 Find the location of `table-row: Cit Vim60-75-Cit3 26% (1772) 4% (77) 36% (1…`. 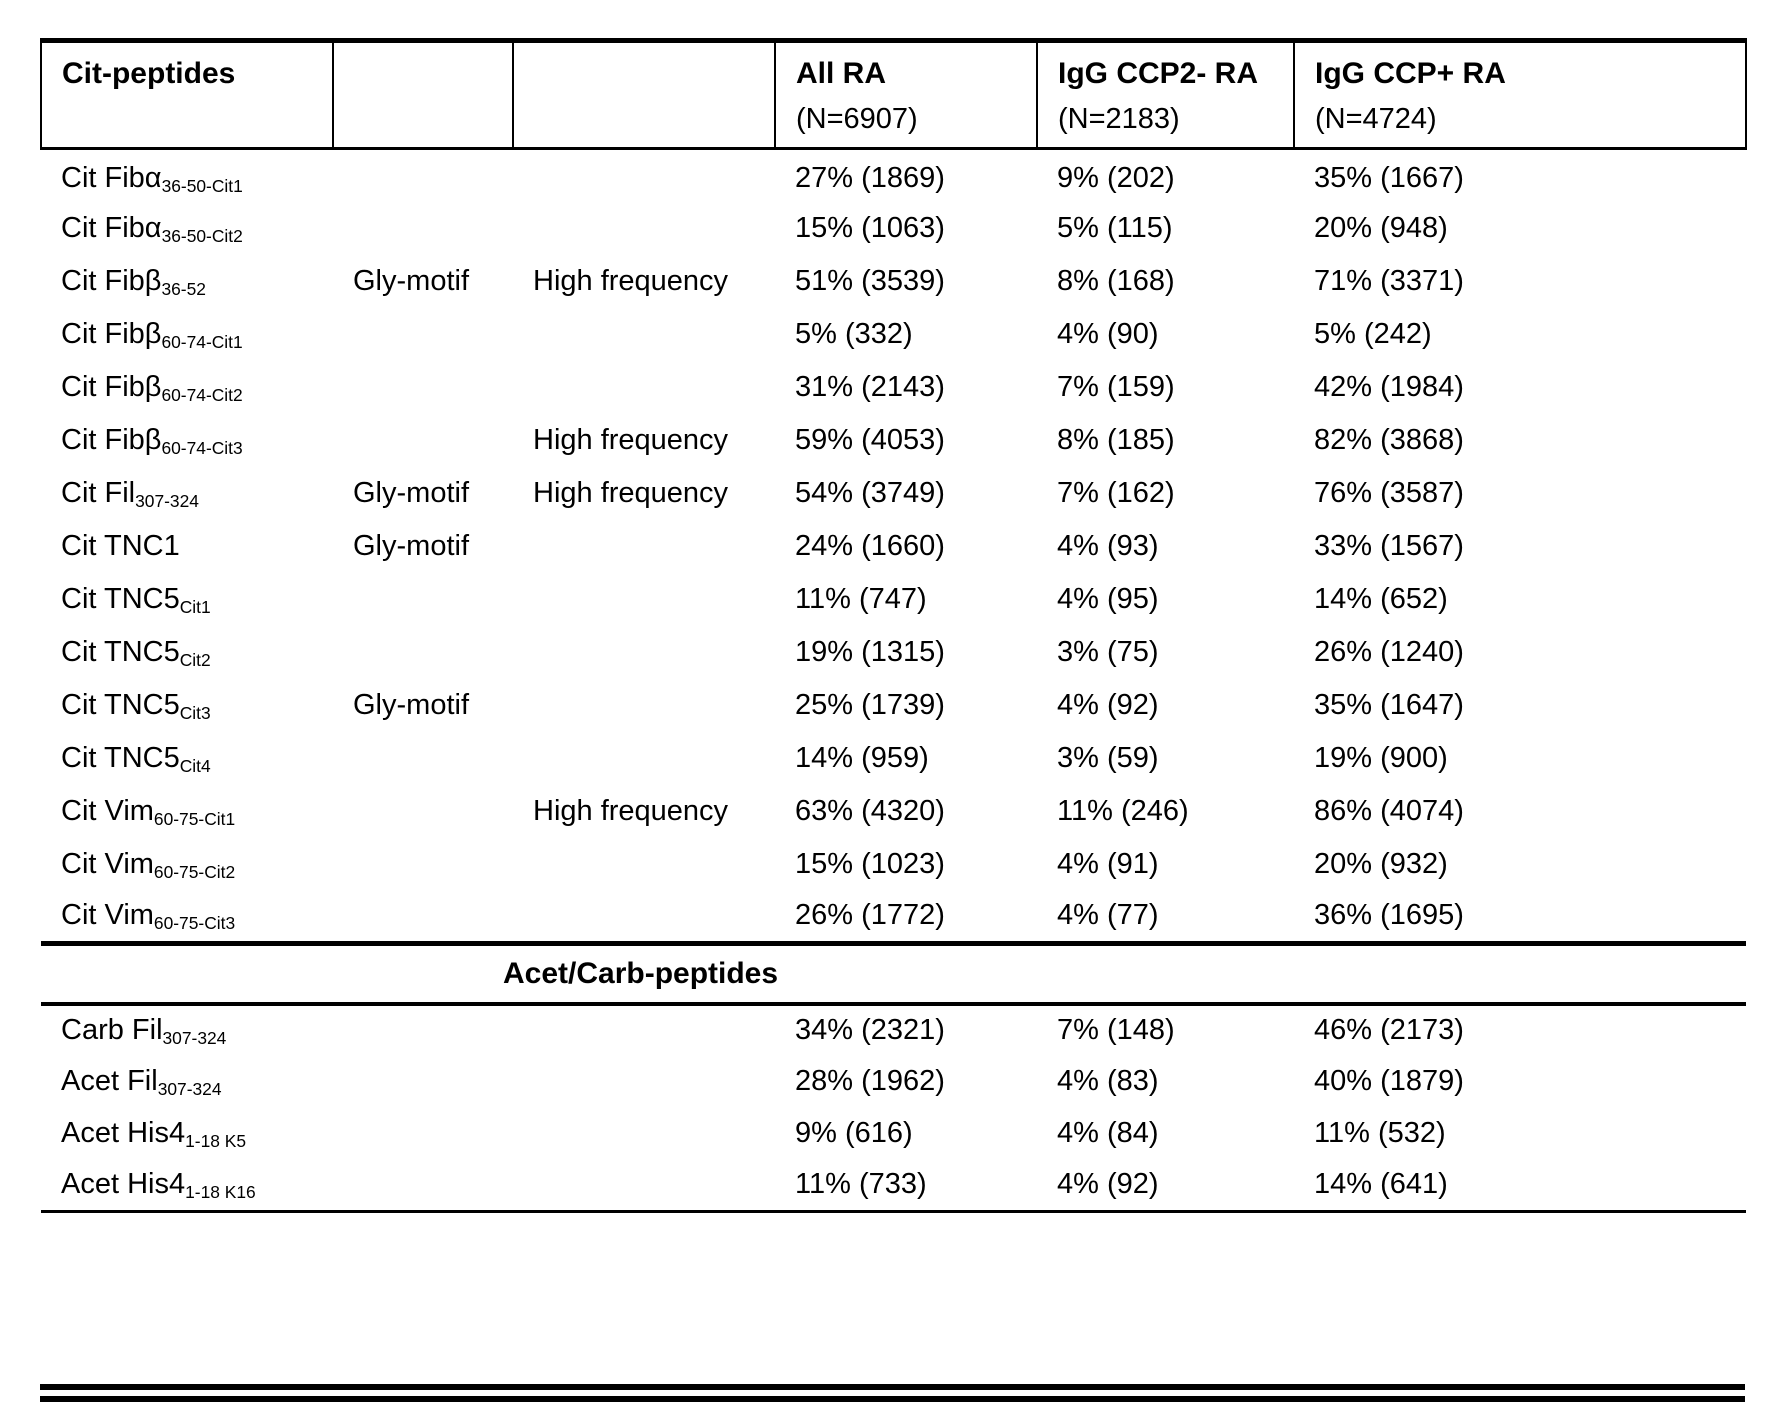

table-row: Cit Vim60-75-Cit3 26% (1772) 4% (77) 36% (1… is located at coordinates (893, 917).